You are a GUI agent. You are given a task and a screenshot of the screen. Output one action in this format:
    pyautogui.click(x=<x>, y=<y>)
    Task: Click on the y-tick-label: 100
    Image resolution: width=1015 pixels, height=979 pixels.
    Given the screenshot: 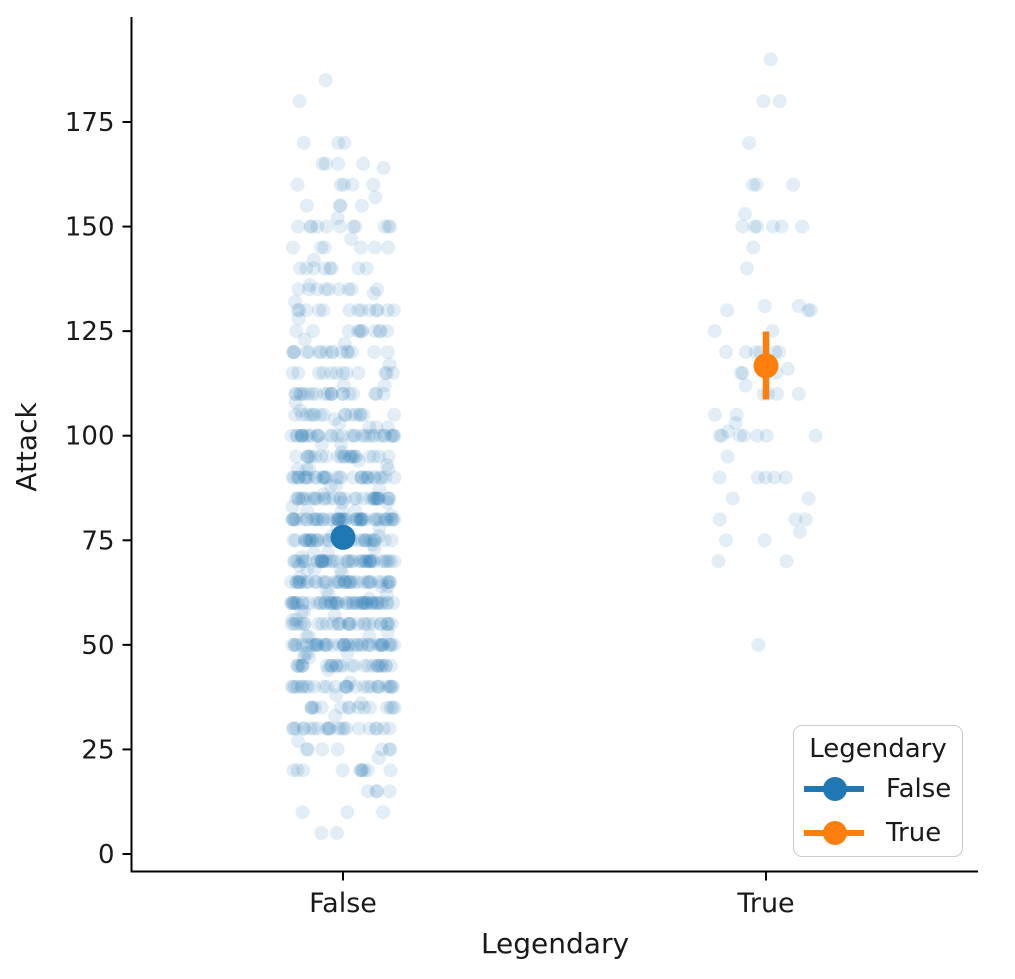 What is the action you would take?
    pyautogui.click(x=90, y=437)
    